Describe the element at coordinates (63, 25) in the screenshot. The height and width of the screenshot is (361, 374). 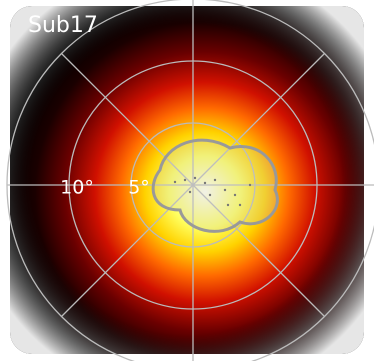
I see `chart-title: Sub17` at that location.